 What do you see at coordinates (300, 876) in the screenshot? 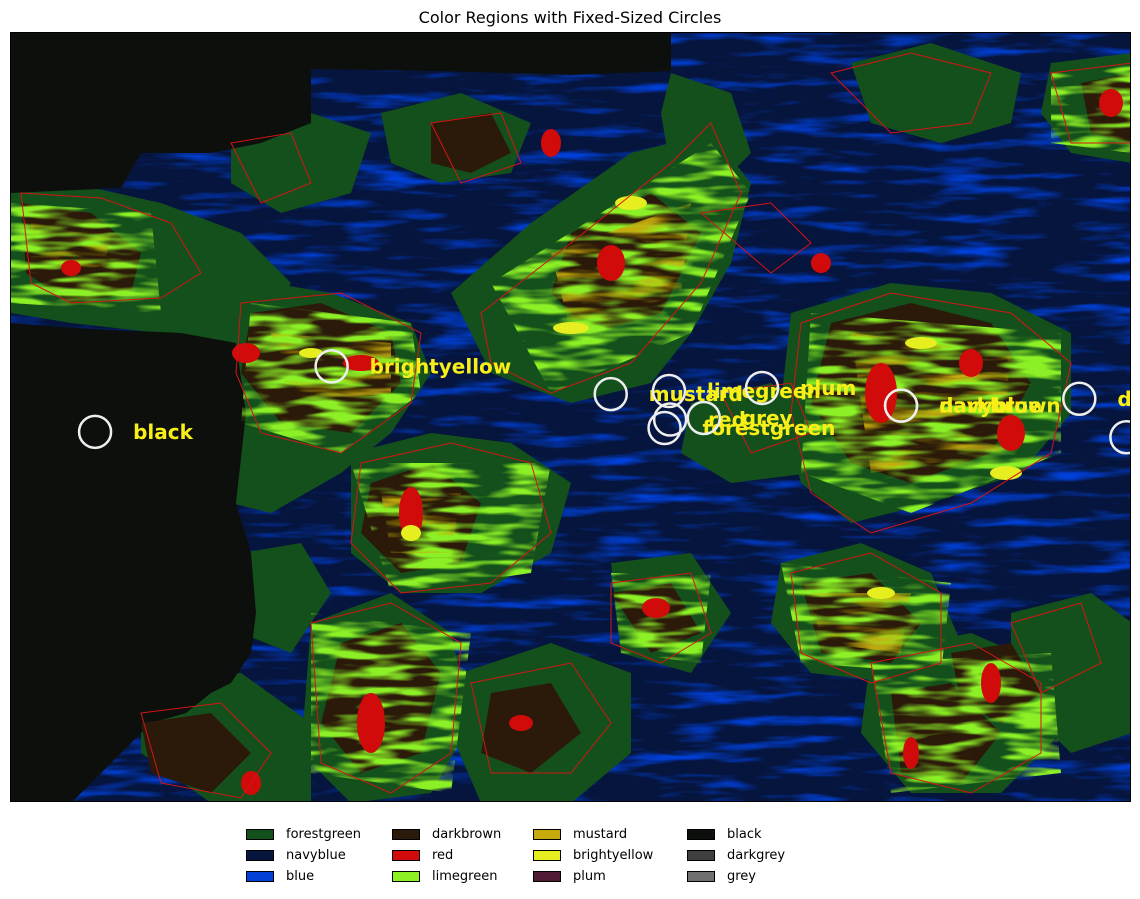
I see `legend-label: blue` at bounding box center [300, 876].